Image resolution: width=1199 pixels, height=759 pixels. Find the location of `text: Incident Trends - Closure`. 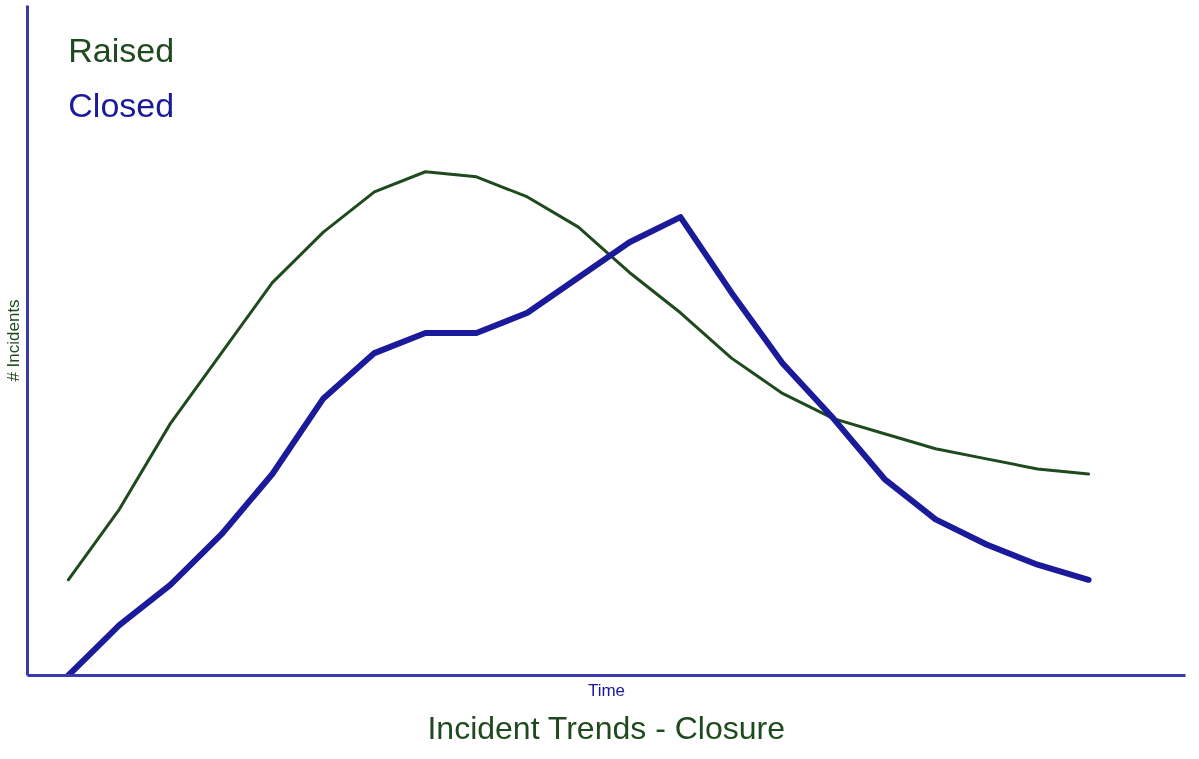

text: Incident Trends - Closure is located at coordinates (606, 727).